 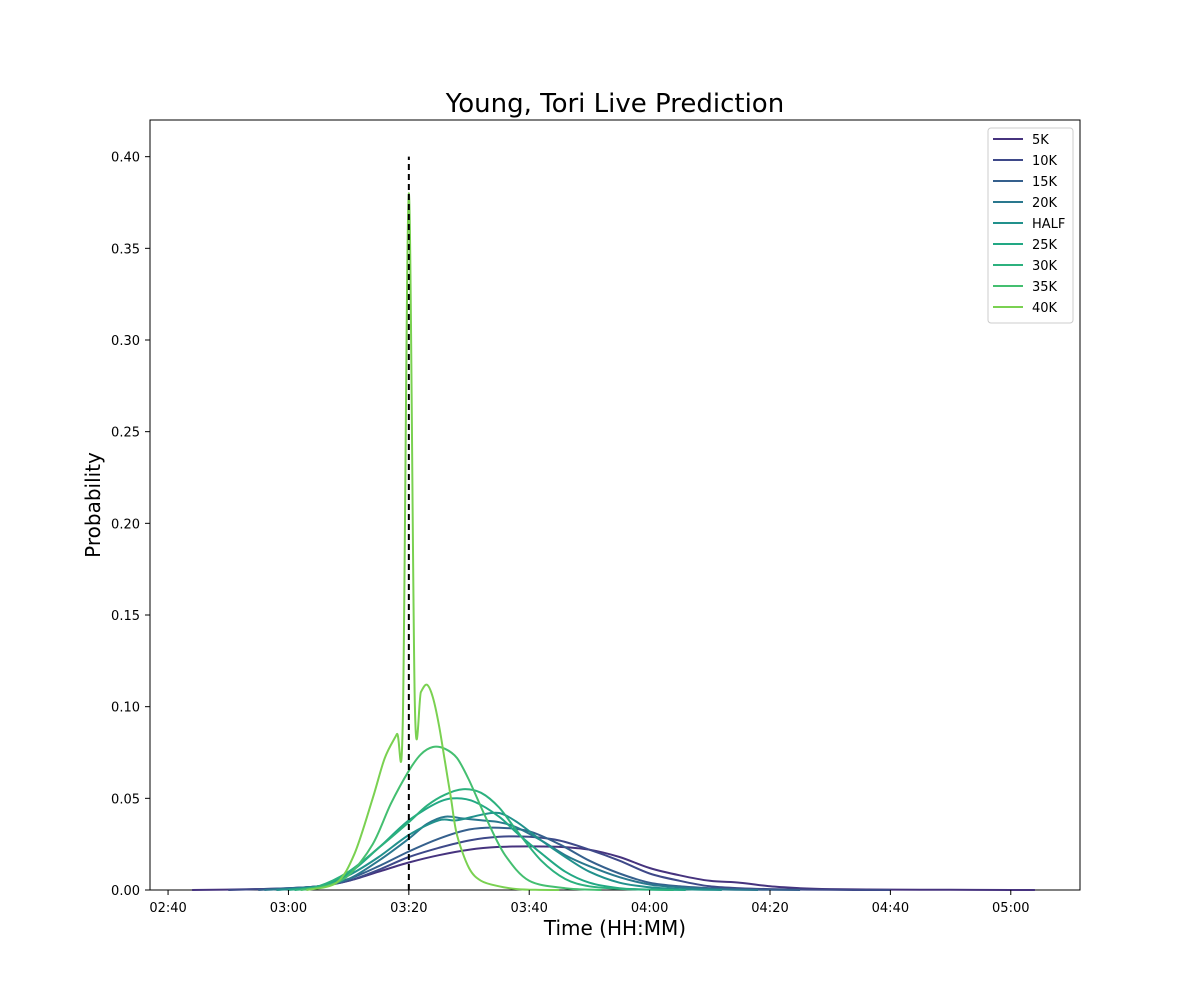 What do you see at coordinates (125, 158) in the screenshot?
I see `y-tick-label: 0.40` at bounding box center [125, 158].